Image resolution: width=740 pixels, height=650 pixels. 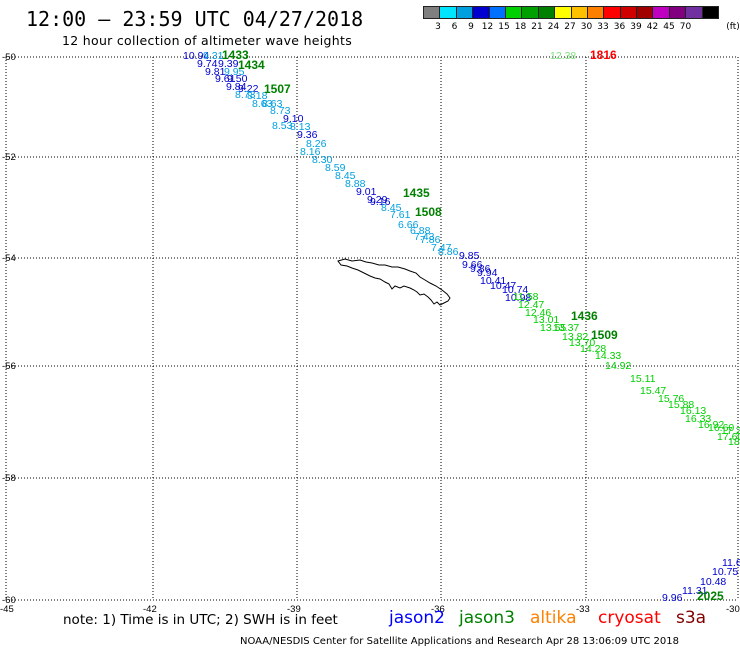 I want to click on time-mark-label: 2025, so click(x=710, y=596).